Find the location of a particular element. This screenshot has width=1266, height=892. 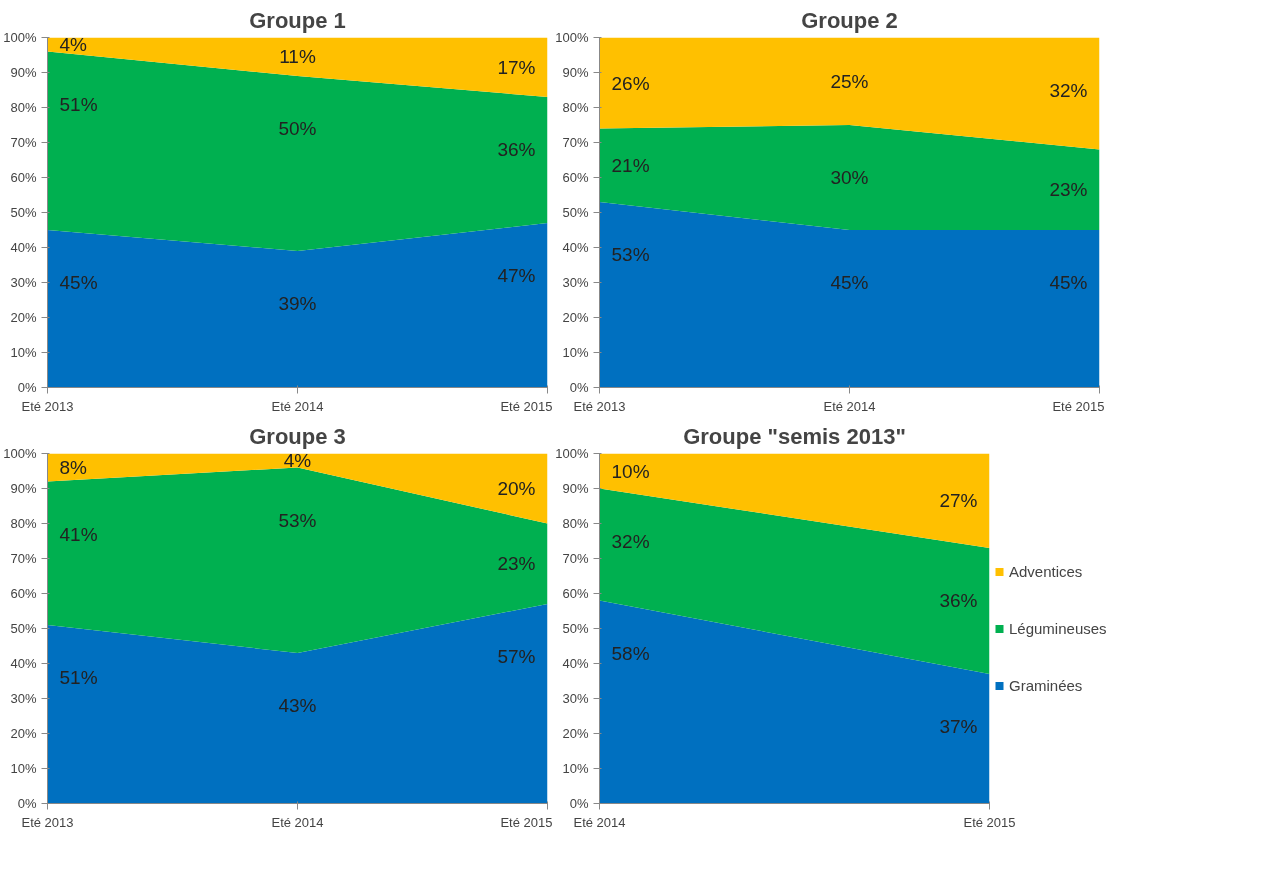

chart-title: Groupe 3 is located at coordinates (297, 436).